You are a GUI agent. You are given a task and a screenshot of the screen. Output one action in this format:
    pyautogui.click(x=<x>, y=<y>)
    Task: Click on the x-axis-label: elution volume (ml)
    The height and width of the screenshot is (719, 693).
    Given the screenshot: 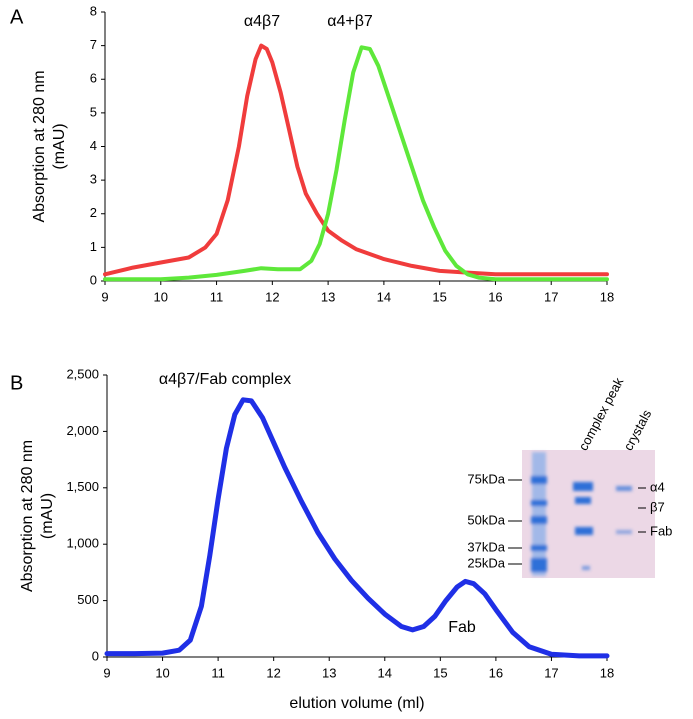 What is the action you would take?
    pyautogui.click(x=356, y=703)
    